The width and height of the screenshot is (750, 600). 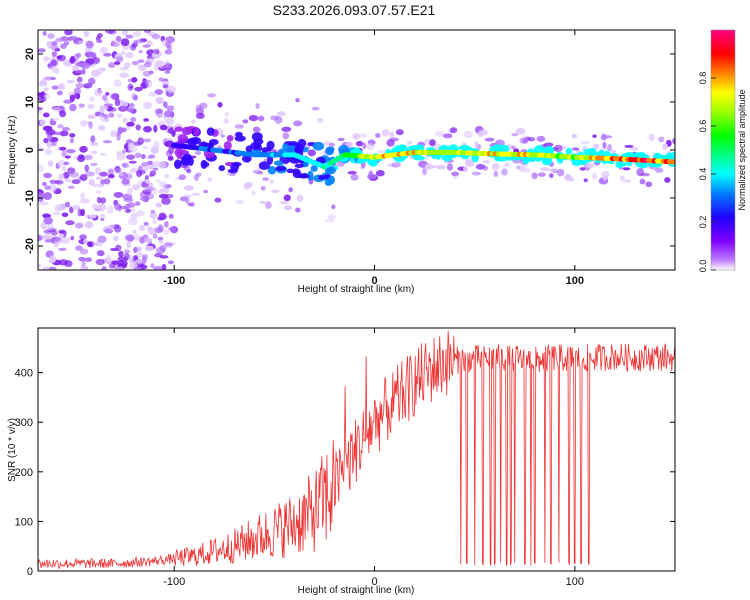 I want to click on y-tick-label: 100, so click(x=24, y=522).